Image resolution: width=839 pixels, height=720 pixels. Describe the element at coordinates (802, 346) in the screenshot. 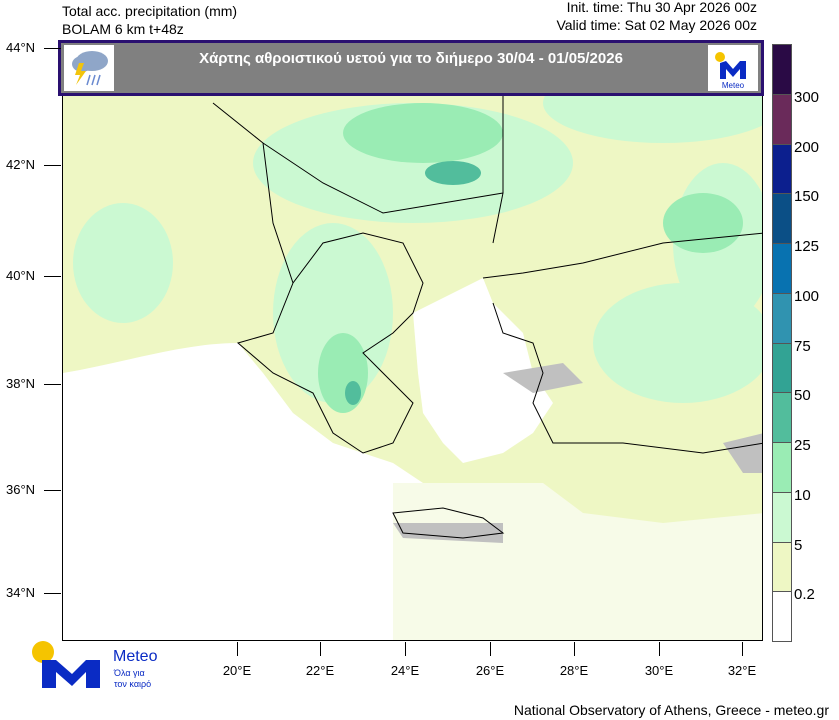

I see `colorbar-label: 75` at that location.